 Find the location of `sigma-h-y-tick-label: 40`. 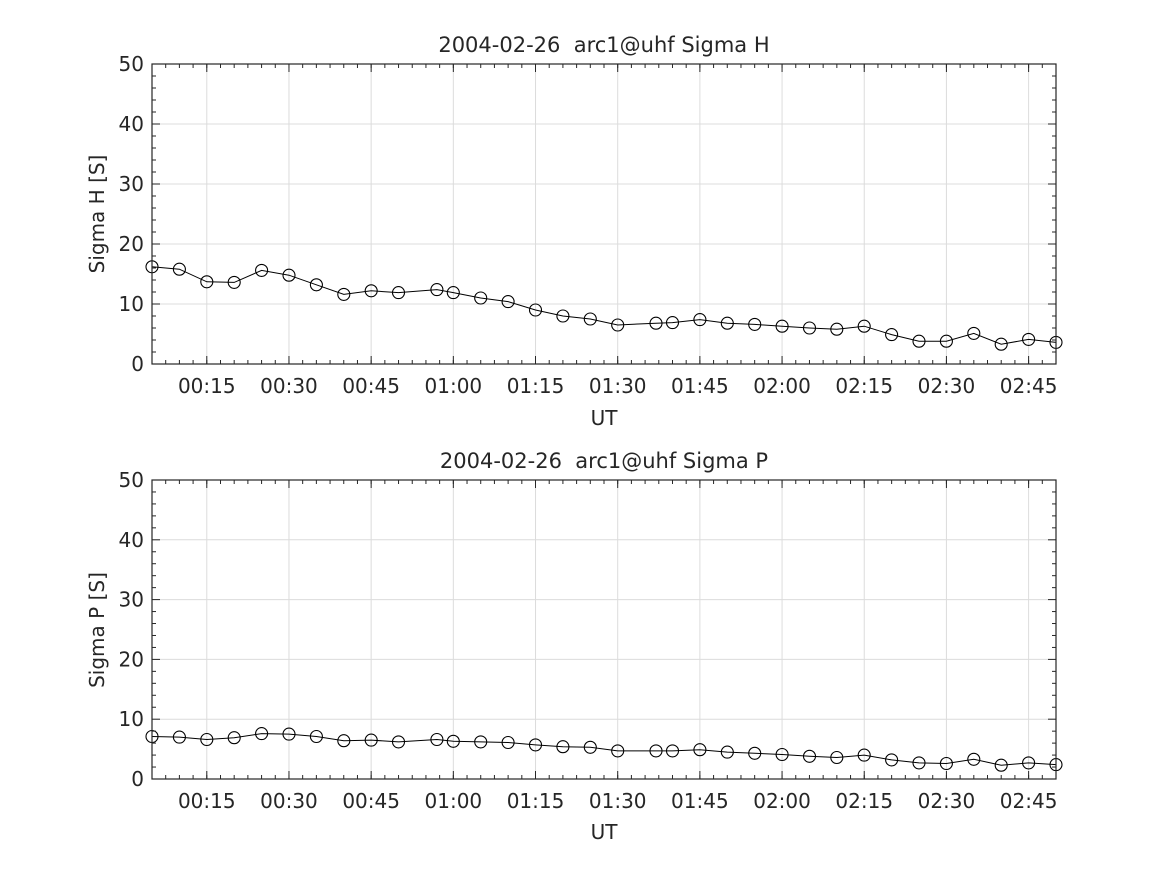

sigma-h-y-tick-label: 40 is located at coordinates (131, 124).